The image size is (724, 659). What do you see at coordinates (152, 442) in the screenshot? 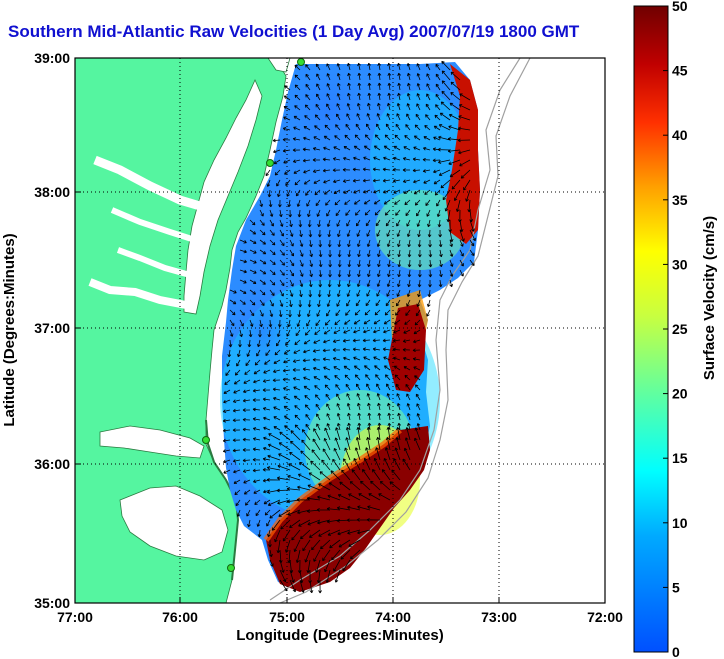
I see `albemarle-sound` at bounding box center [152, 442].